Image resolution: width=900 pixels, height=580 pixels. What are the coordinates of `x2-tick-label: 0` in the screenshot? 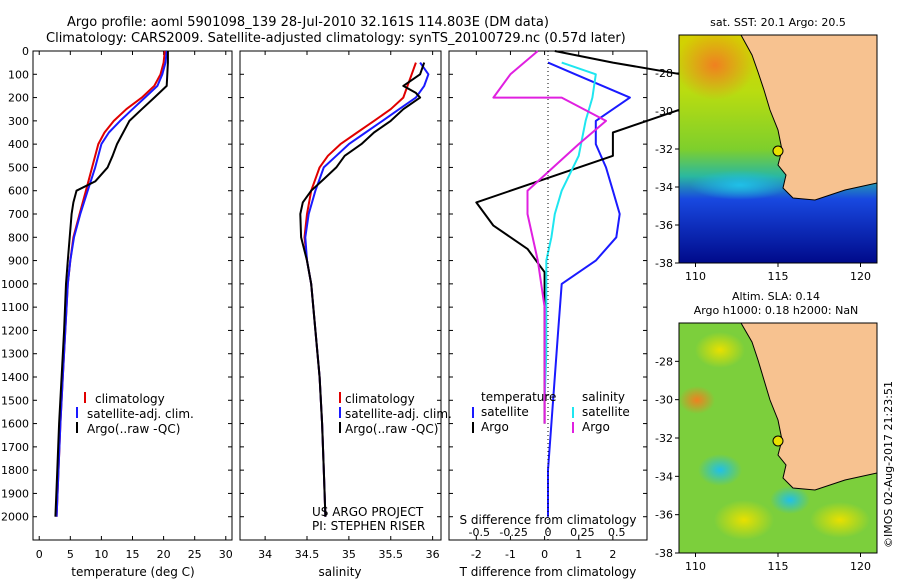 It's located at (548, 532).